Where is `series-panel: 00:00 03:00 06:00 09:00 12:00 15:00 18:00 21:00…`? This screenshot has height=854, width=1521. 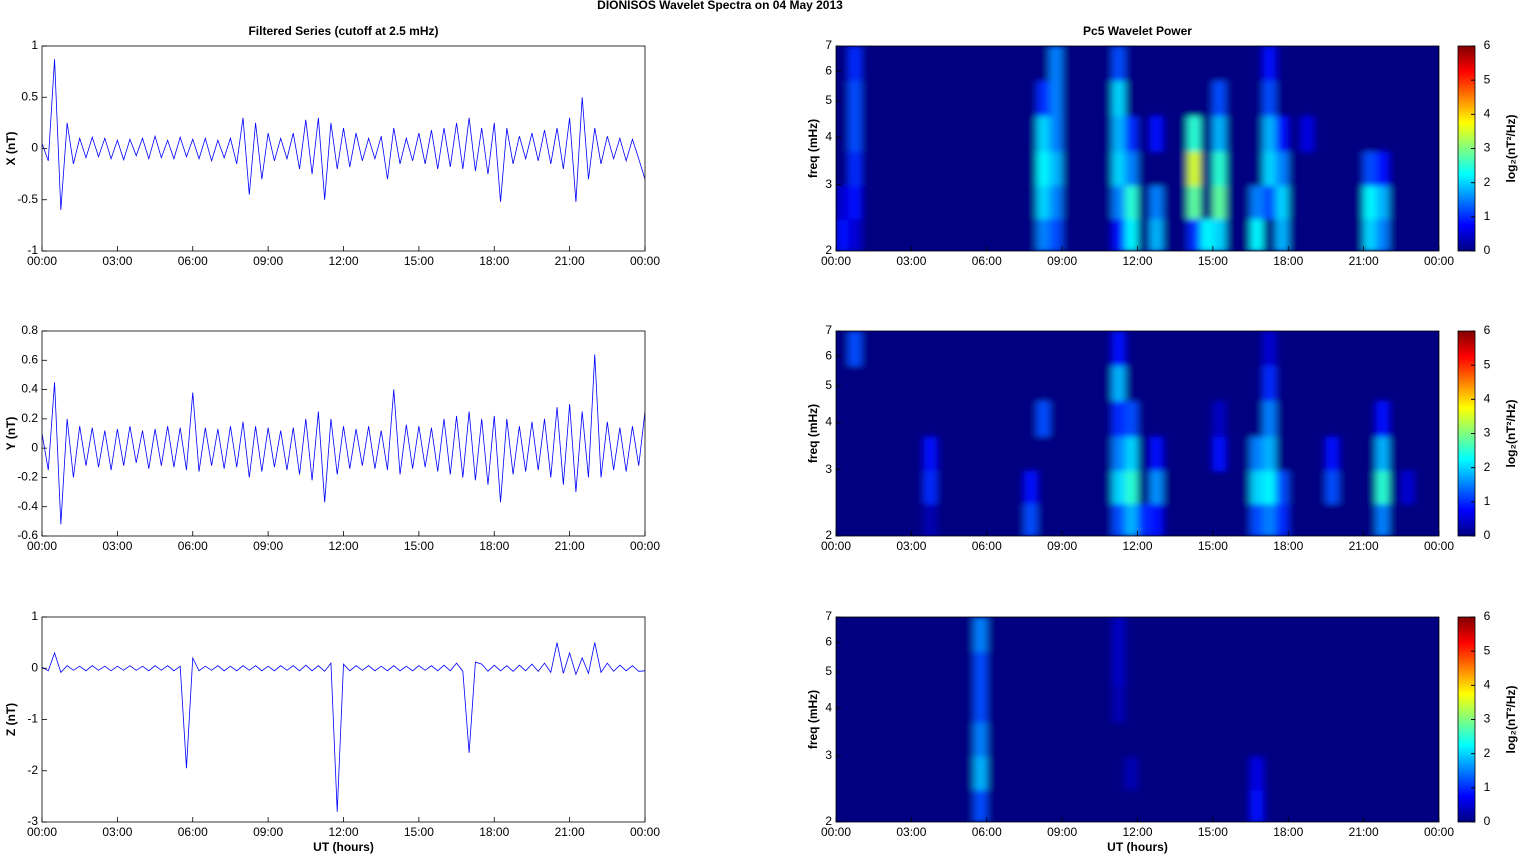 series-panel: 00:00 03:00 06:00 09:00 12:00 15:00 18:00 21:00… is located at coordinates (332, 438).